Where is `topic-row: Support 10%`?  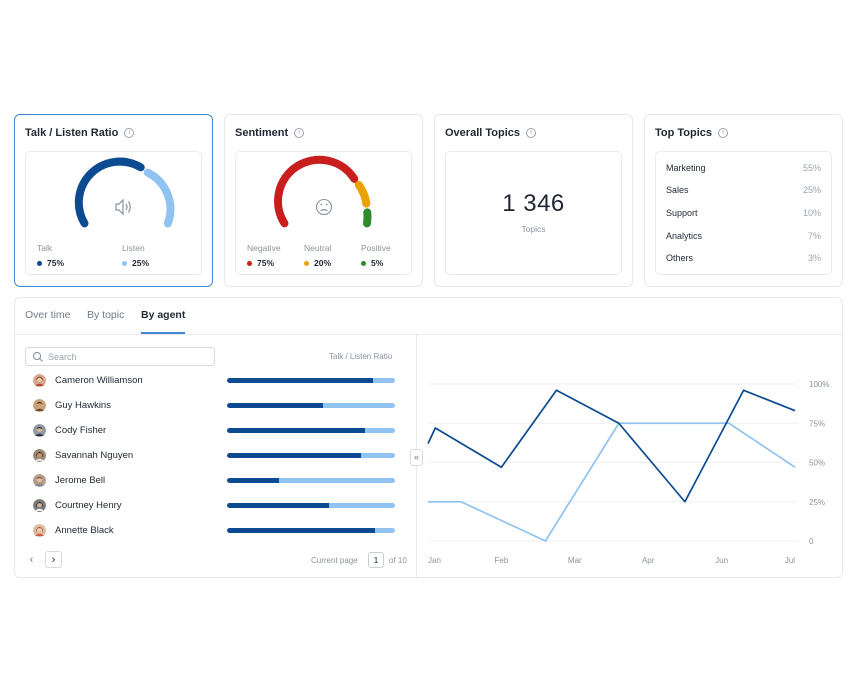 topic-row: Support 10% is located at coordinates (743, 213).